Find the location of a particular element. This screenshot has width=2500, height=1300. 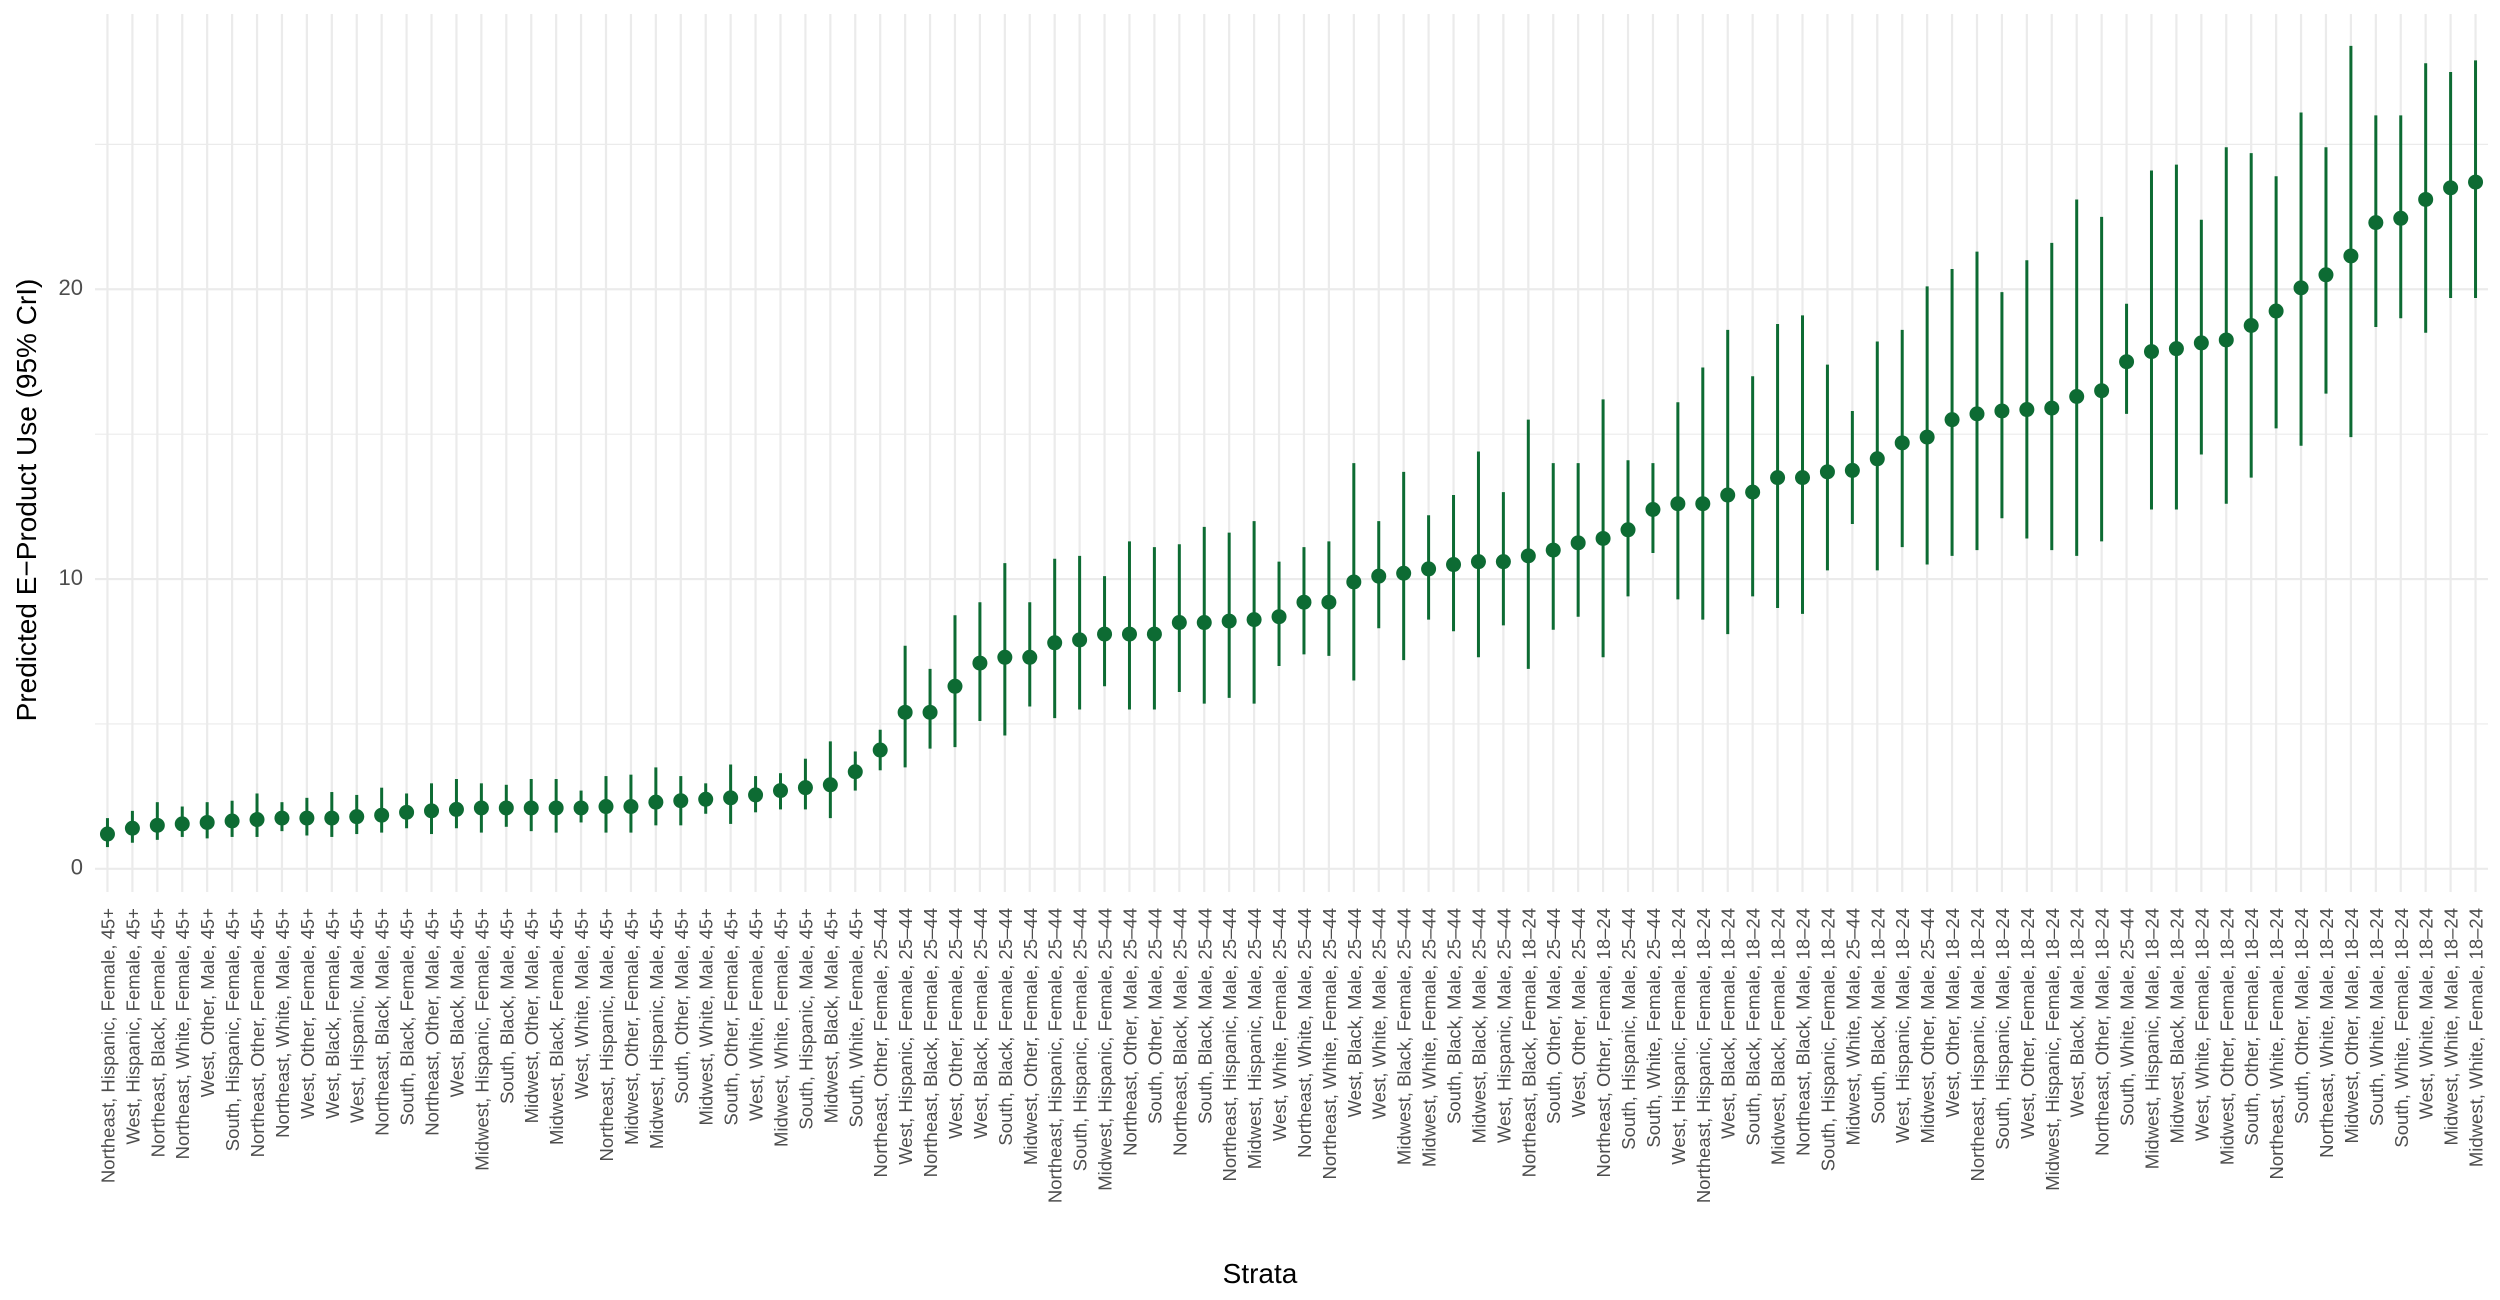

x-tick-label: Northeast, Hispanic, Female, 45+ is located at coordinates (107, 1045).